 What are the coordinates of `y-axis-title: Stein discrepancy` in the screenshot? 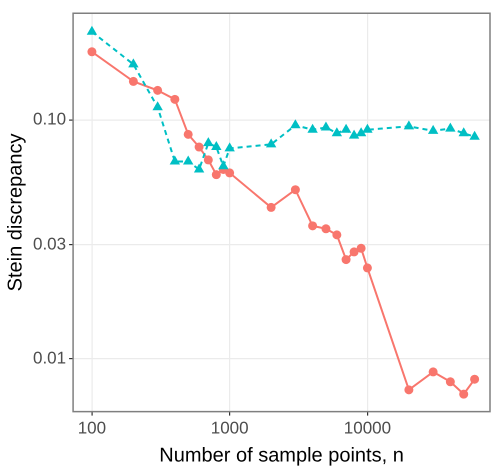 It's located at (15, 212).